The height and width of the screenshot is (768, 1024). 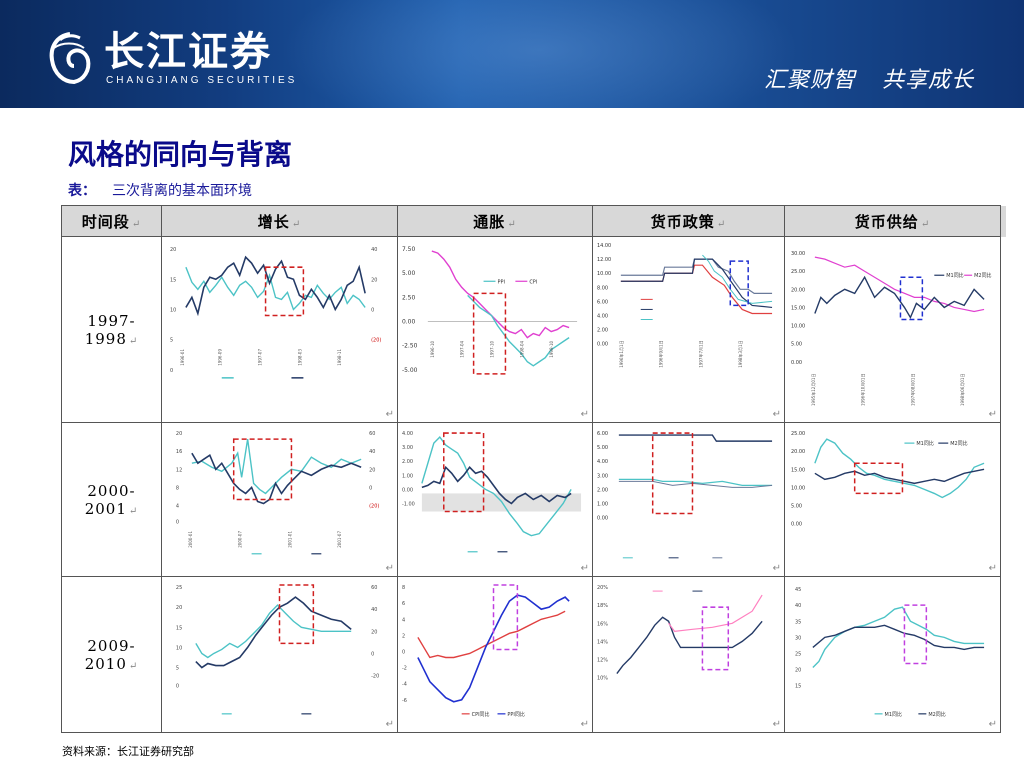 I want to click on svg-text: 25, so click(x=179, y=588).